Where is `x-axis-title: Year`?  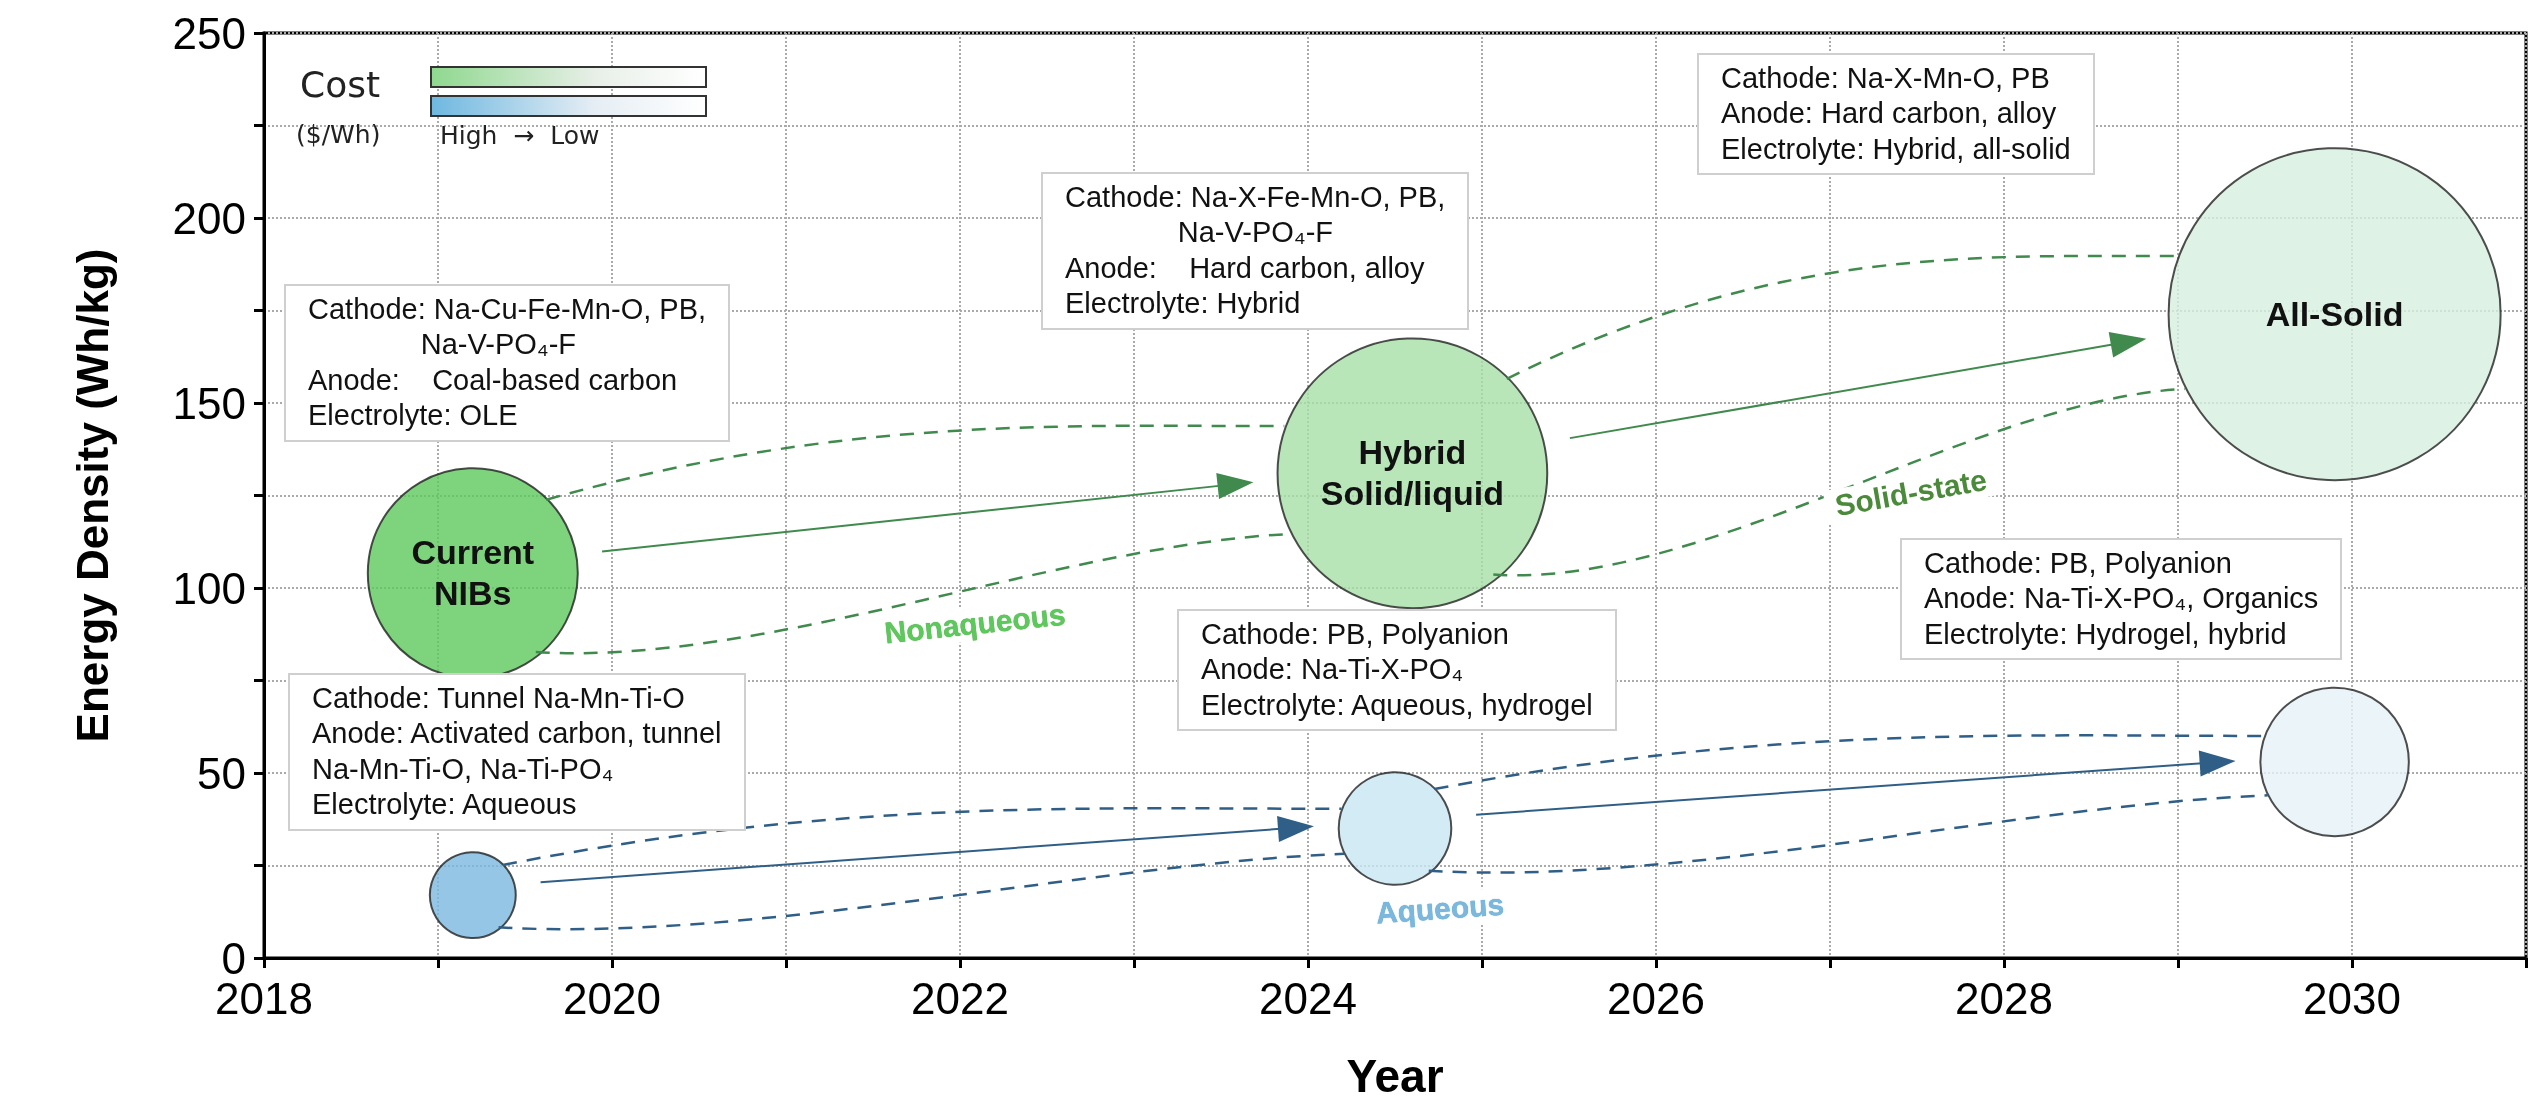
x-axis-title: Year is located at coordinates (1395, 1076).